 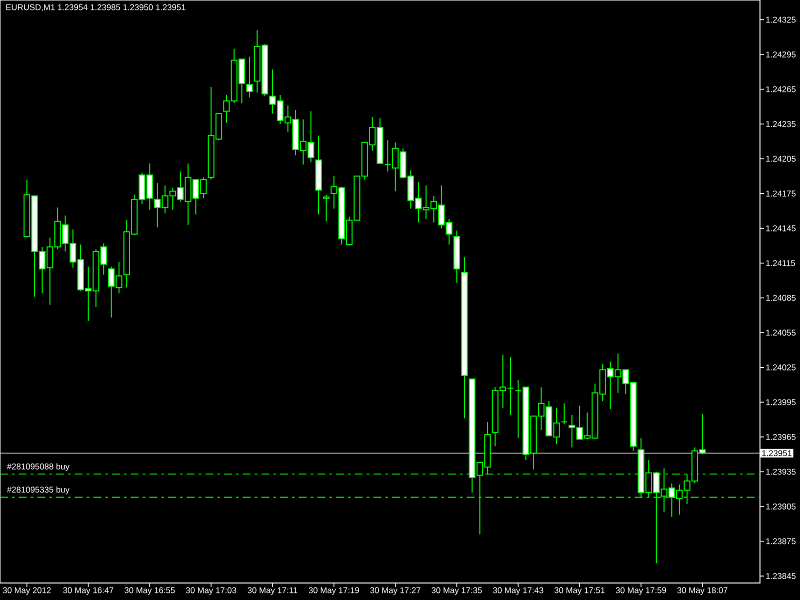 I want to click on x-tick-label: 30 May 17:11, so click(x=273, y=591).